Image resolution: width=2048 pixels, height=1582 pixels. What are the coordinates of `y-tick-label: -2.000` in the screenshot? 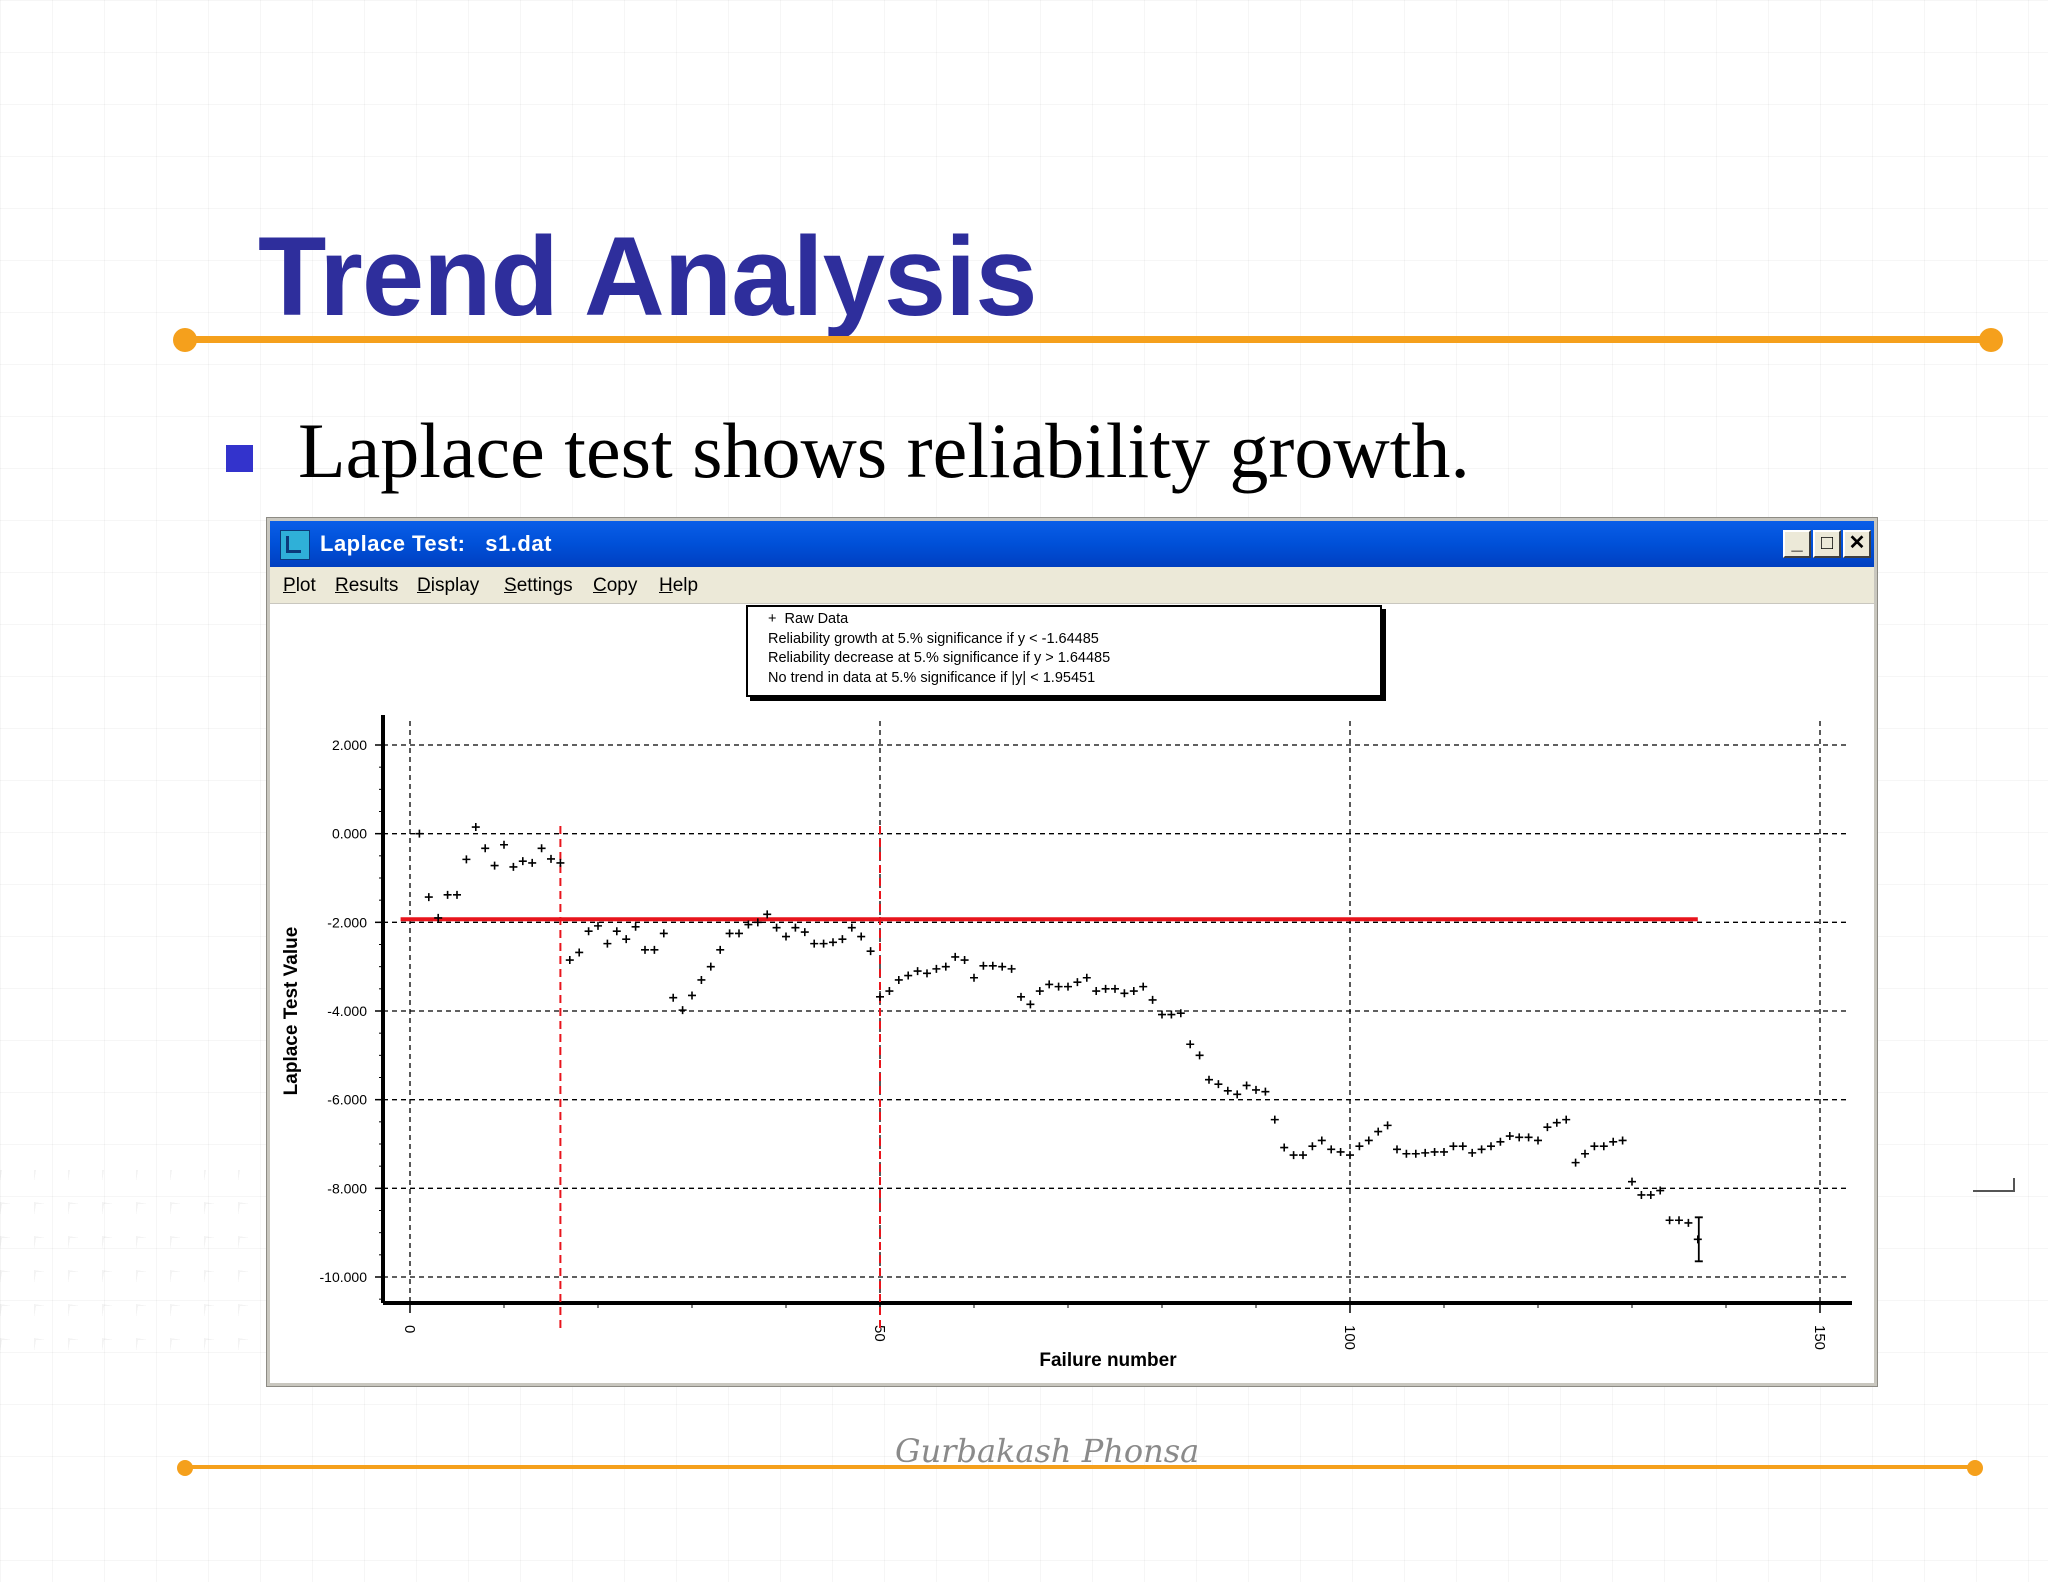 It's located at (347, 922).